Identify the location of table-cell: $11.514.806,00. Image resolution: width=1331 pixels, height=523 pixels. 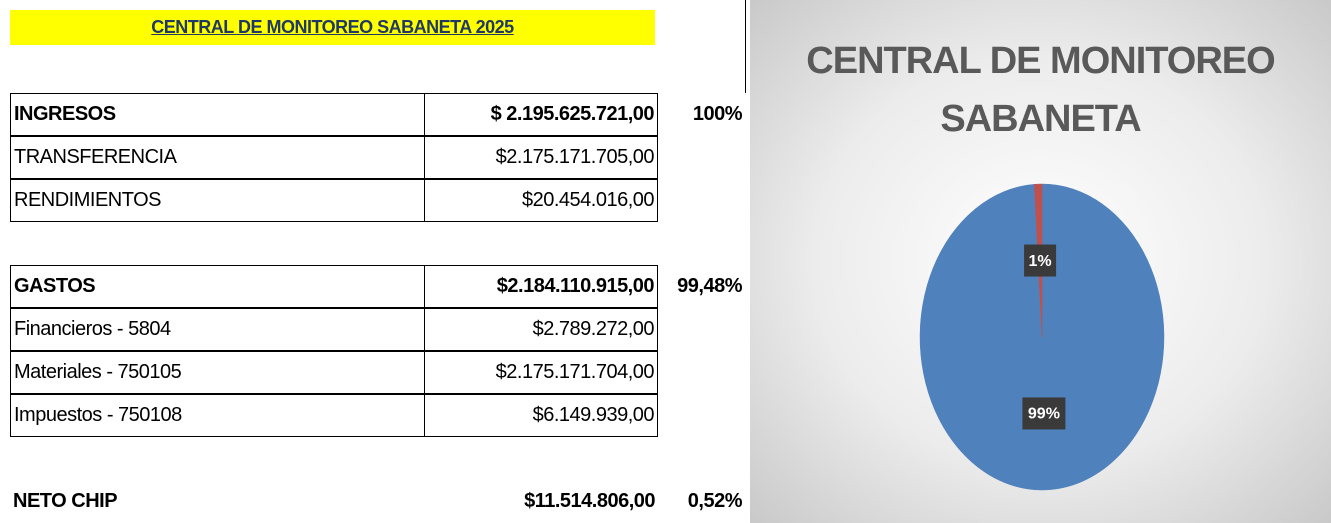
(589, 501).